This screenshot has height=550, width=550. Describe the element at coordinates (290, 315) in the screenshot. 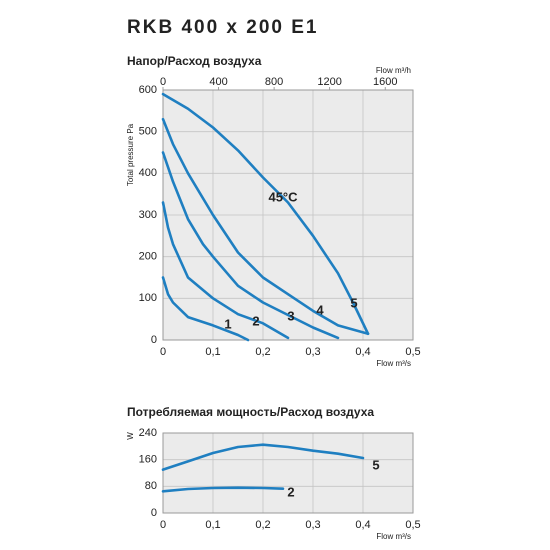

I see `series-label: 3` at that location.